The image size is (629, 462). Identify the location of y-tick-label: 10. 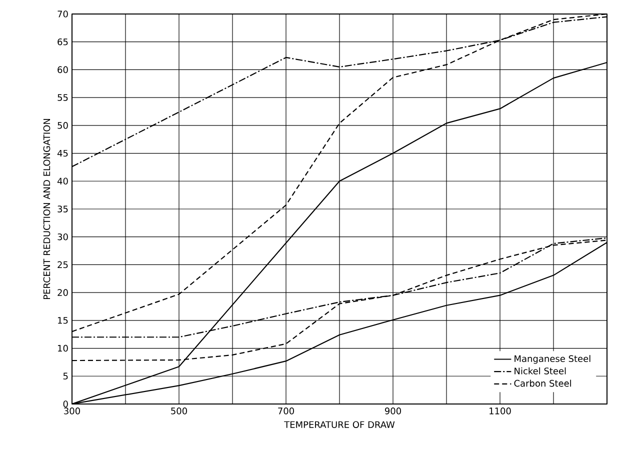
(63, 348).